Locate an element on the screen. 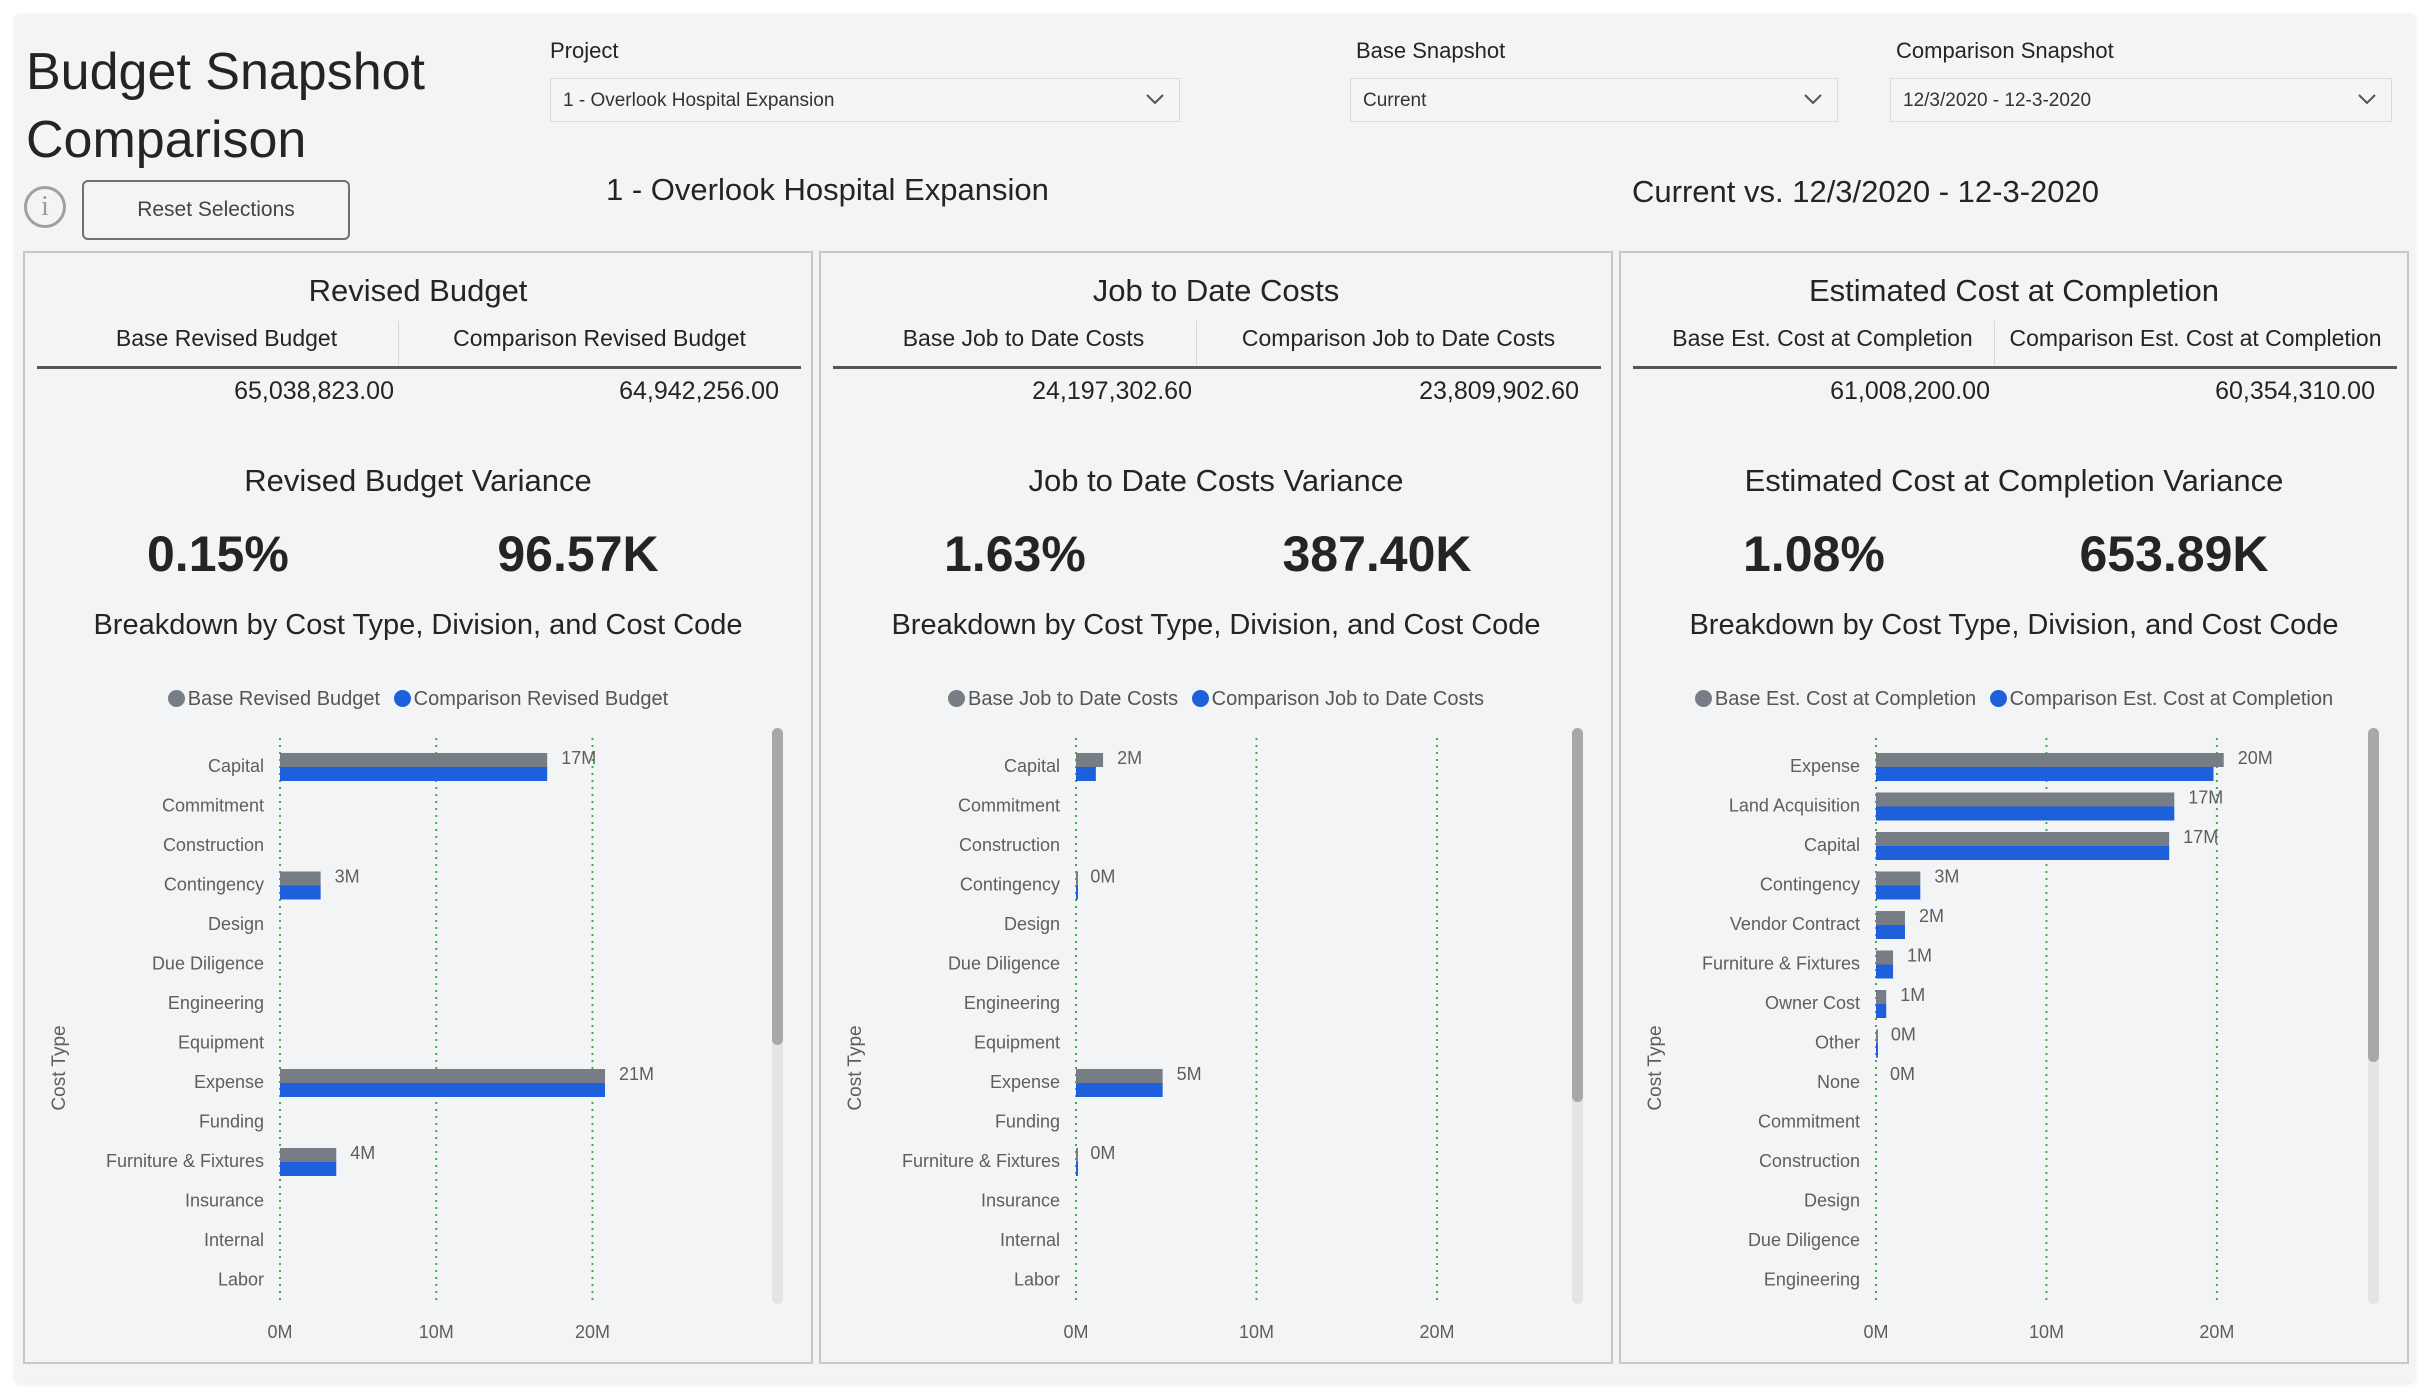  panel-title: Job to Date Costs is located at coordinates (1216, 290).